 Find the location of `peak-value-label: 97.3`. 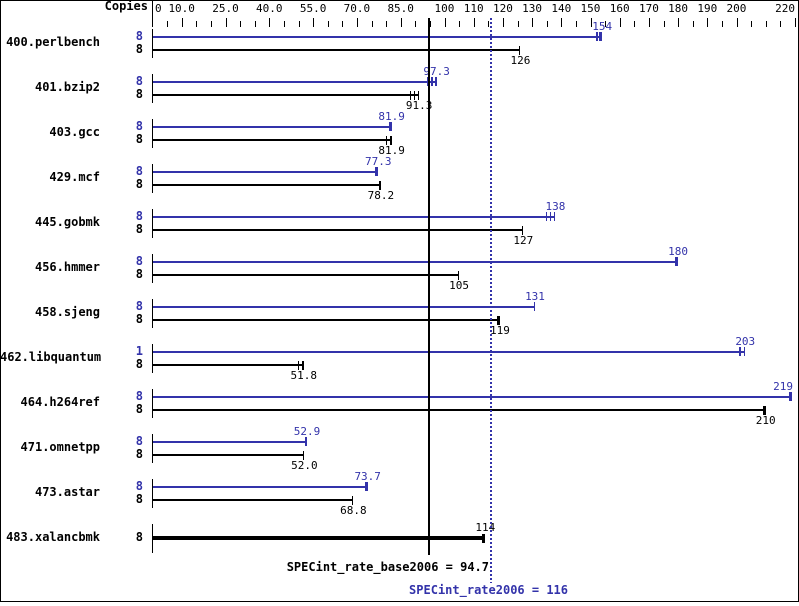

peak-value-label: 97.3 is located at coordinates (436, 71).